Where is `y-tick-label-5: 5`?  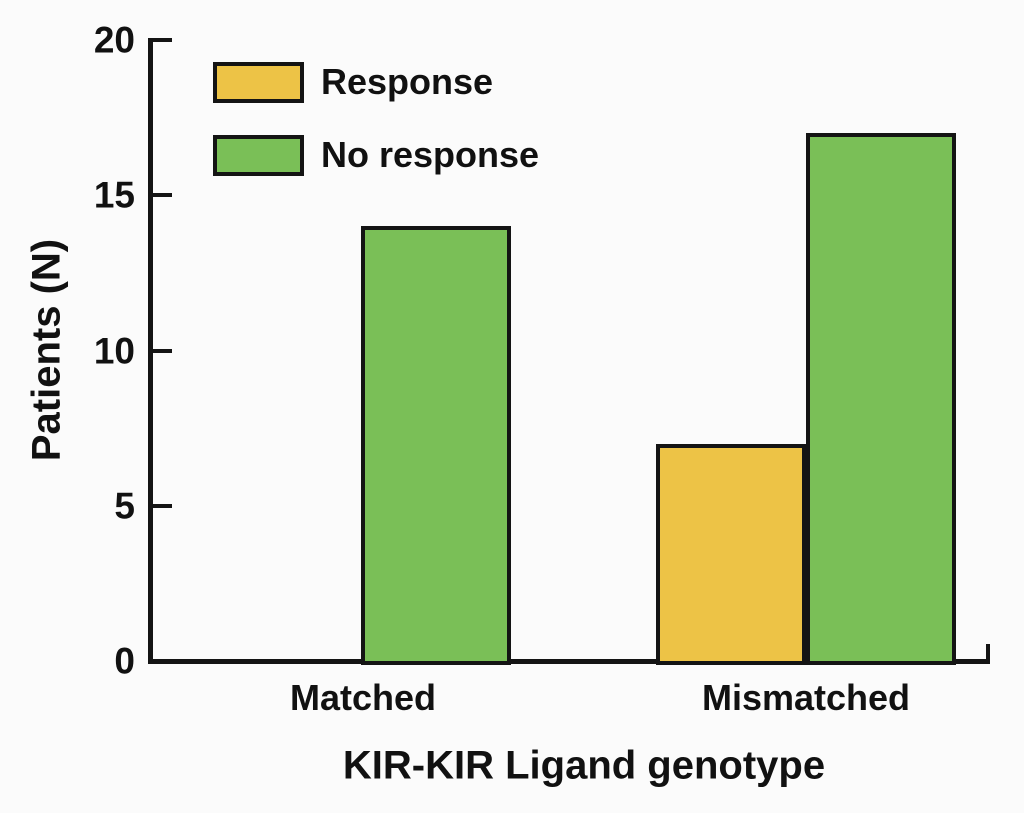 y-tick-label-5: 5 is located at coordinates (124, 506).